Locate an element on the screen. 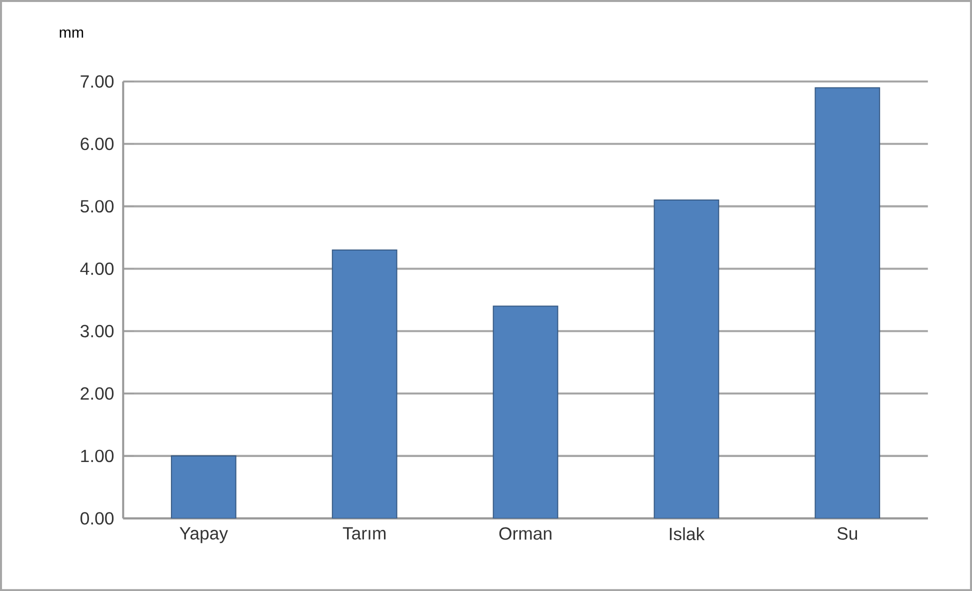 The image size is (972, 591). y-tick-label: 2.00 is located at coordinates (97, 393).